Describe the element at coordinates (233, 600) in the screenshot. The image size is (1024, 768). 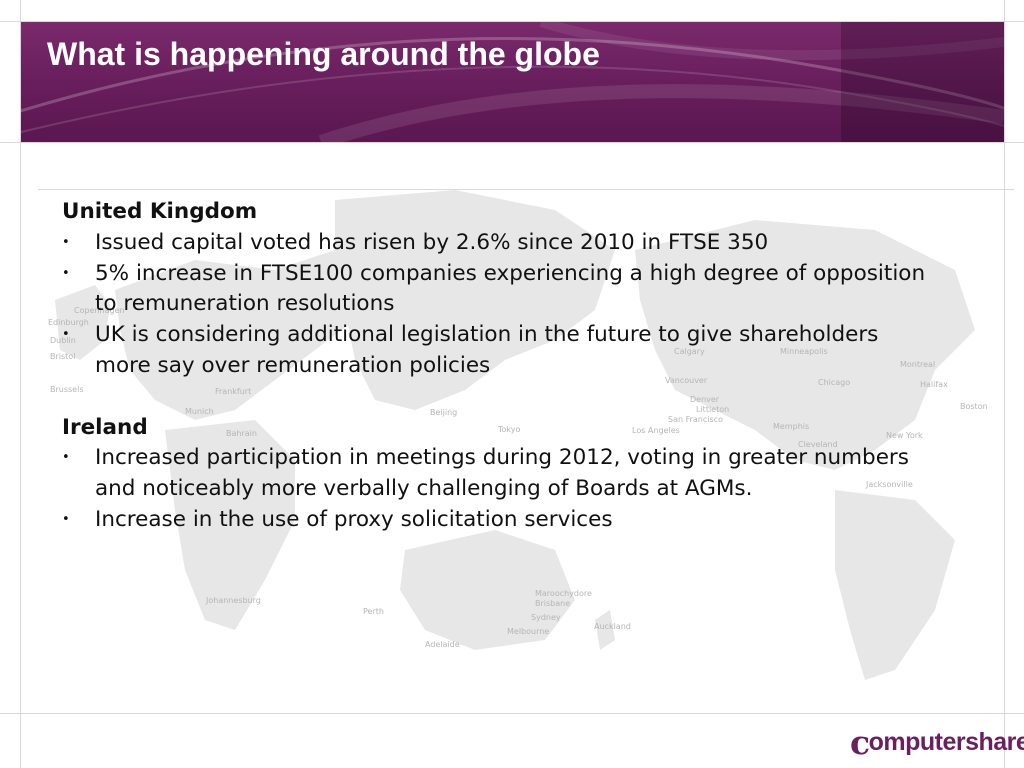
I see `map-label: Johannesburg` at that location.